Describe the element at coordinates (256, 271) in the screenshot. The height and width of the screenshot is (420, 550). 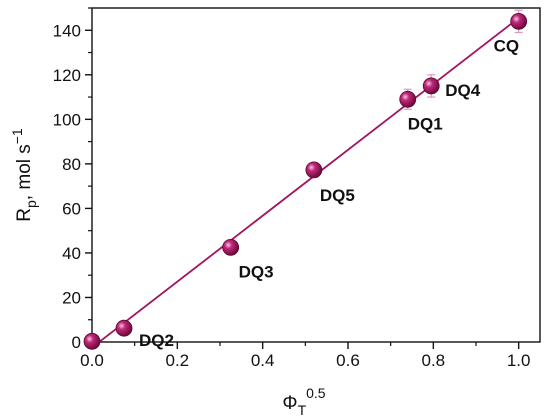
I see `point-label: DQ3` at that location.